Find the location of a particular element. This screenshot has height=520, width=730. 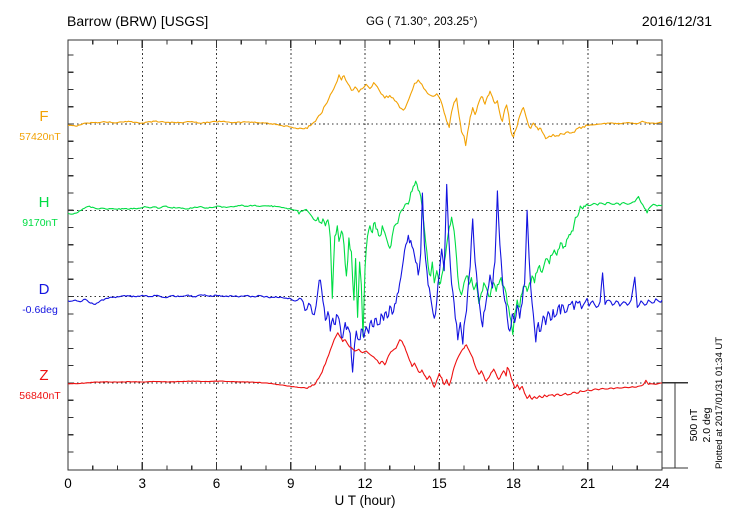

scale-bar-label-deg: 2.0 deg is located at coordinates (707, 425).